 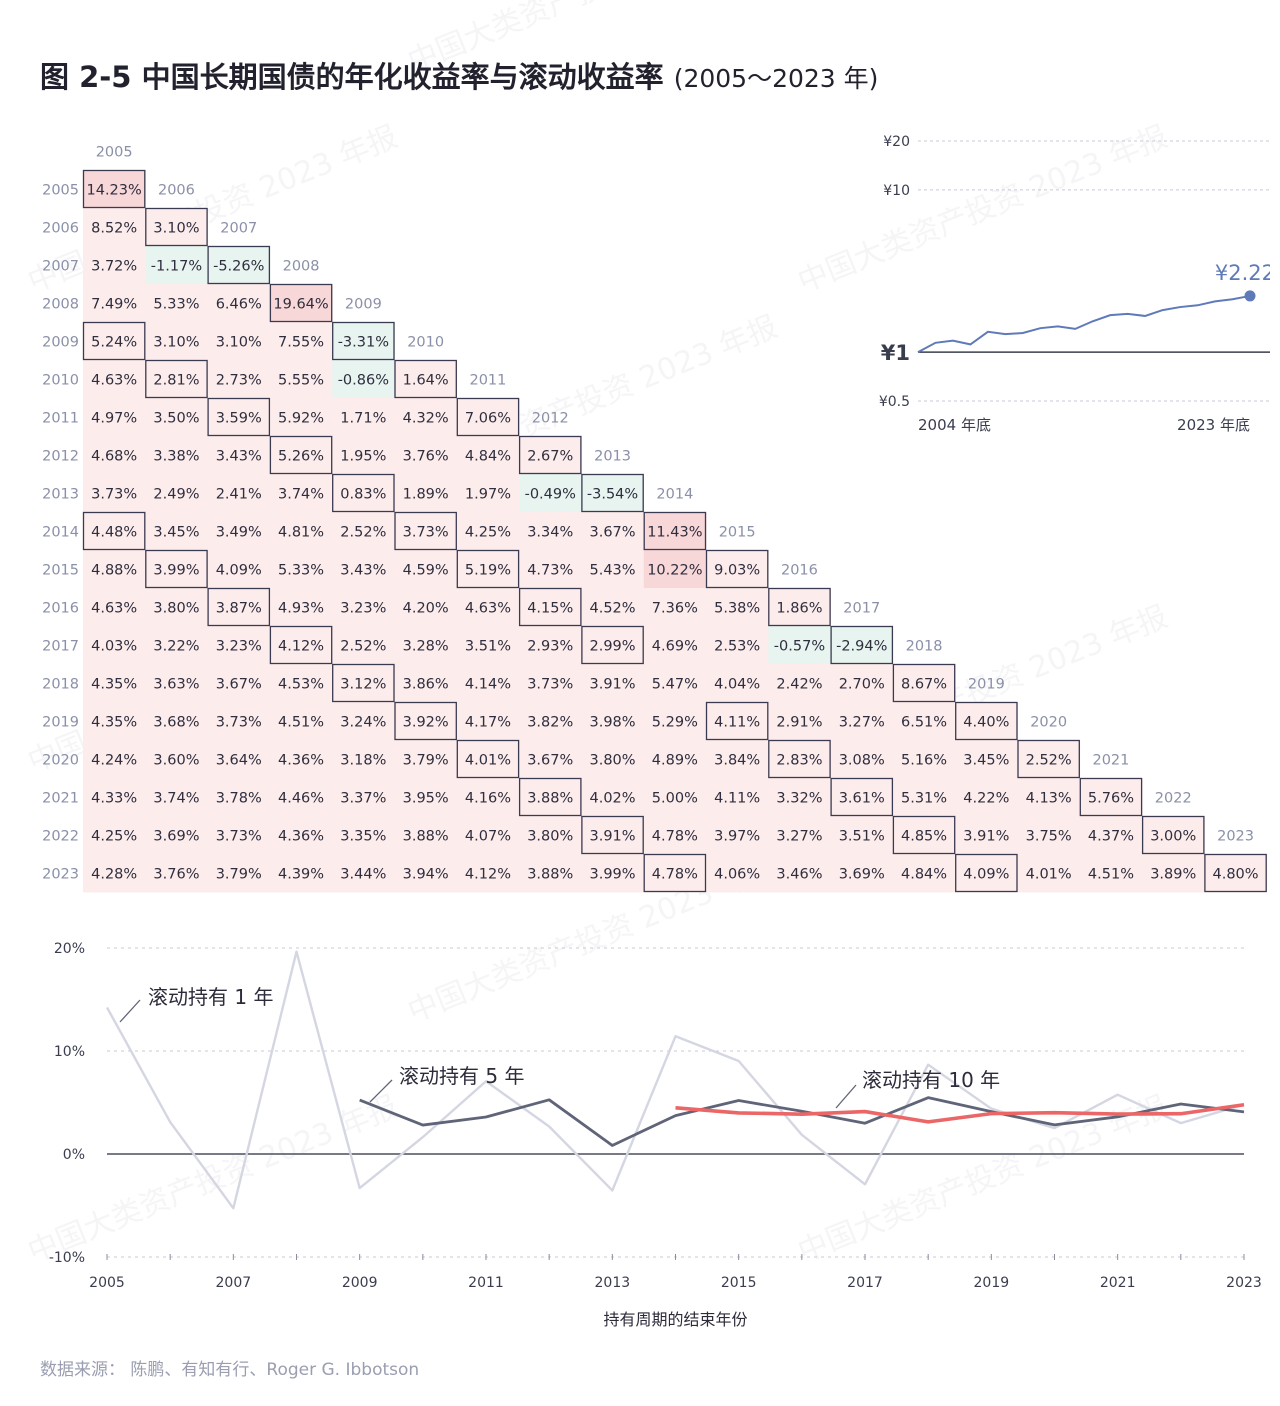 I want to click on heatmap-cell-value: 4.20%, so click(x=426, y=609).